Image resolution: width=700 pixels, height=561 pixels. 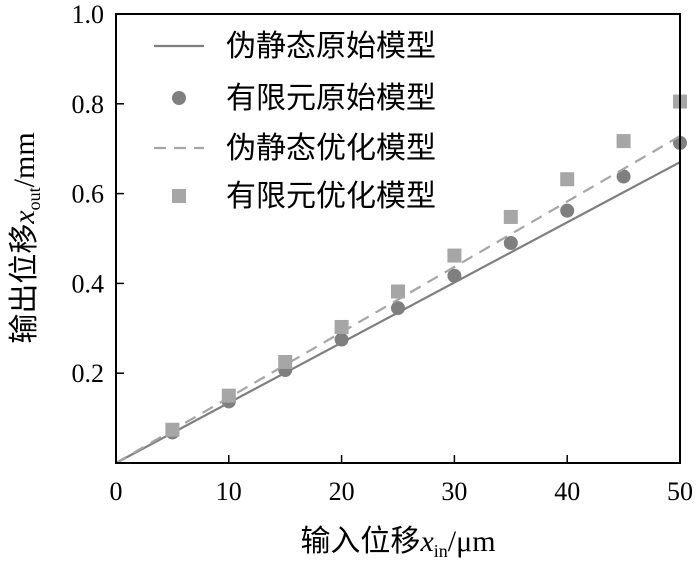 What do you see at coordinates (331, 46) in the screenshot?
I see `legend-label: 伪静态原始模型` at bounding box center [331, 46].